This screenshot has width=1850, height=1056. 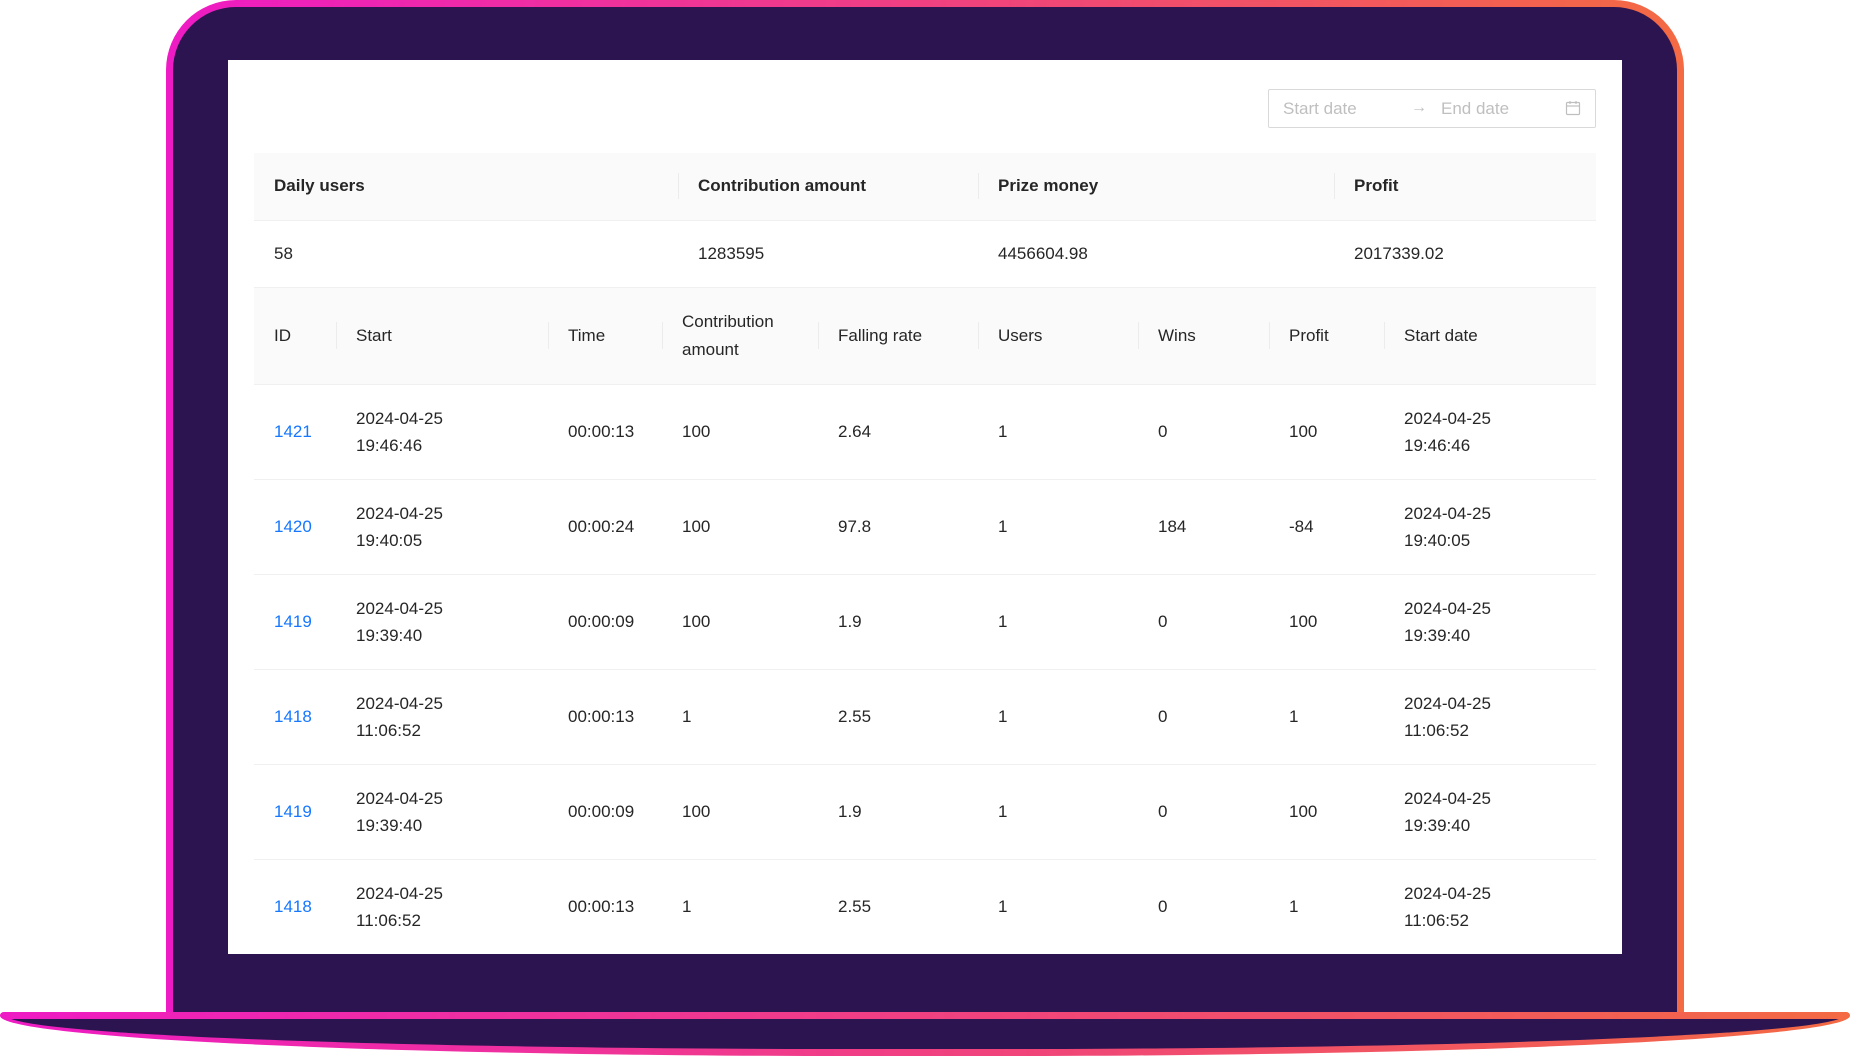 What do you see at coordinates (295, 527) in the screenshot?
I see `round-id-link: 1420` at bounding box center [295, 527].